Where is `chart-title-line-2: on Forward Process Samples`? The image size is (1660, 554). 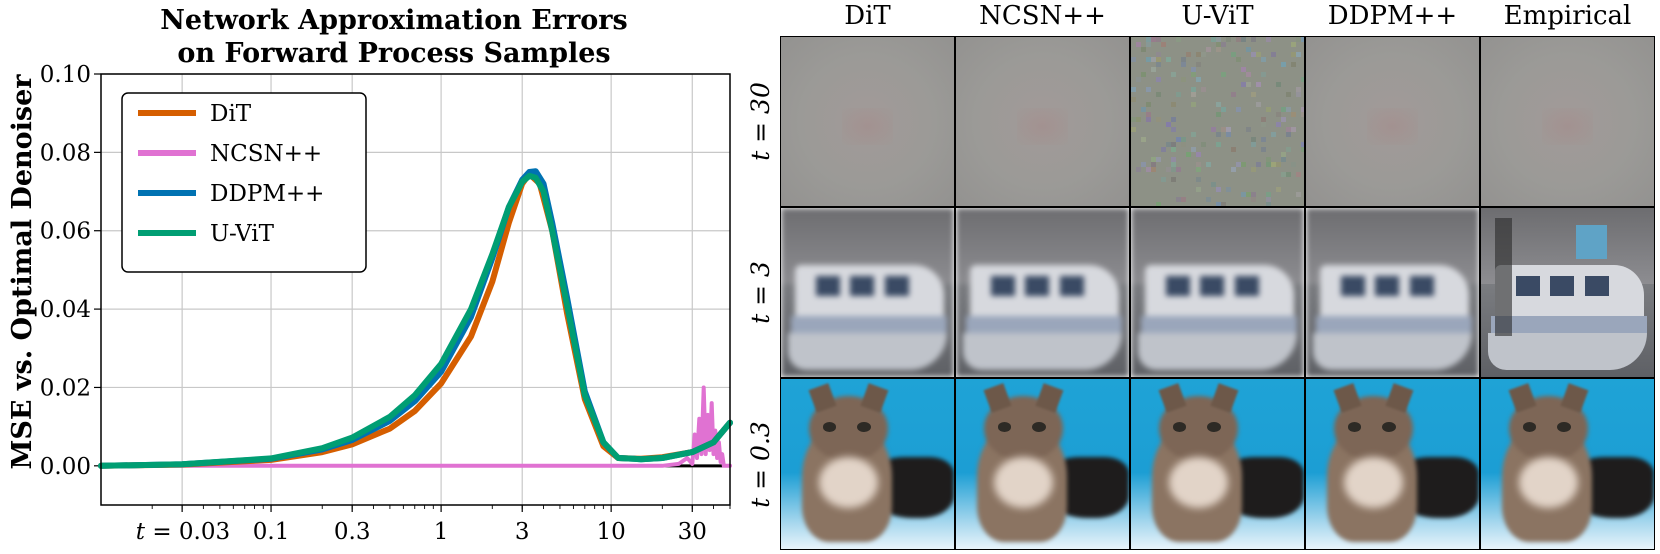
chart-title-line-2: on Forward Process Samples is located at coordinates (393, 53).